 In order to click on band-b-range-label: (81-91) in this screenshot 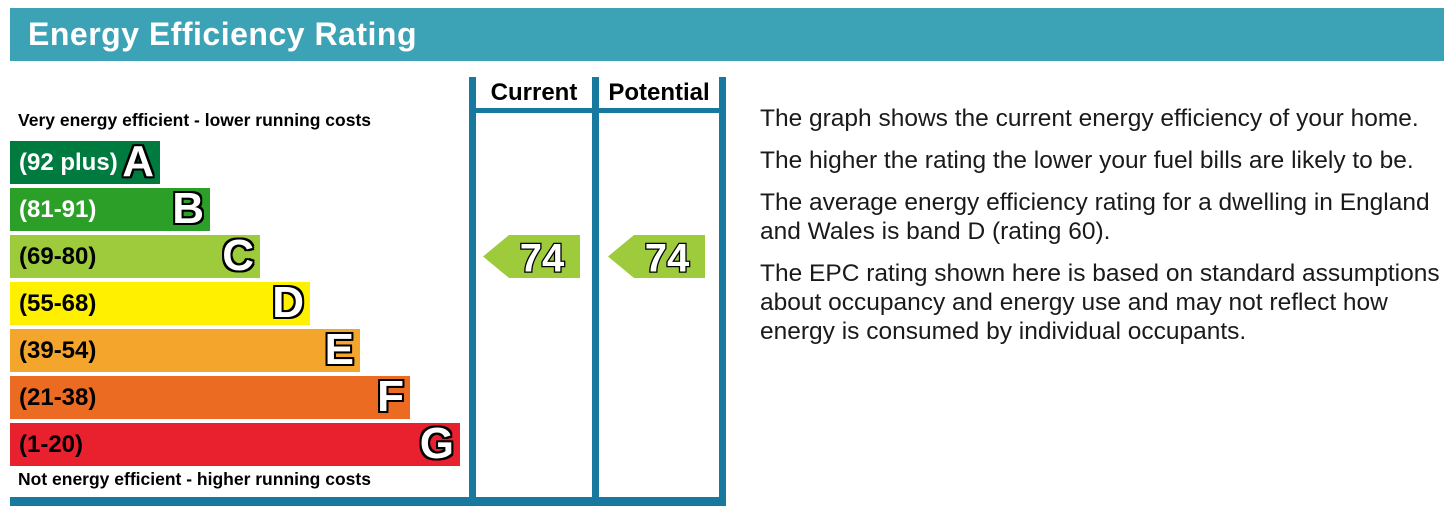, I will do `click(58, 209)`.